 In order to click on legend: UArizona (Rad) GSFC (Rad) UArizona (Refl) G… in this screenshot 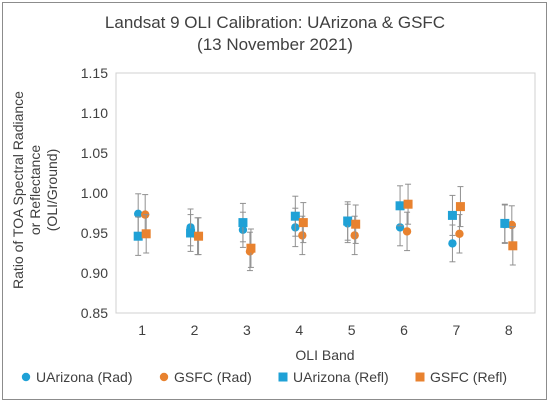, I will do `click(264, 377)`.